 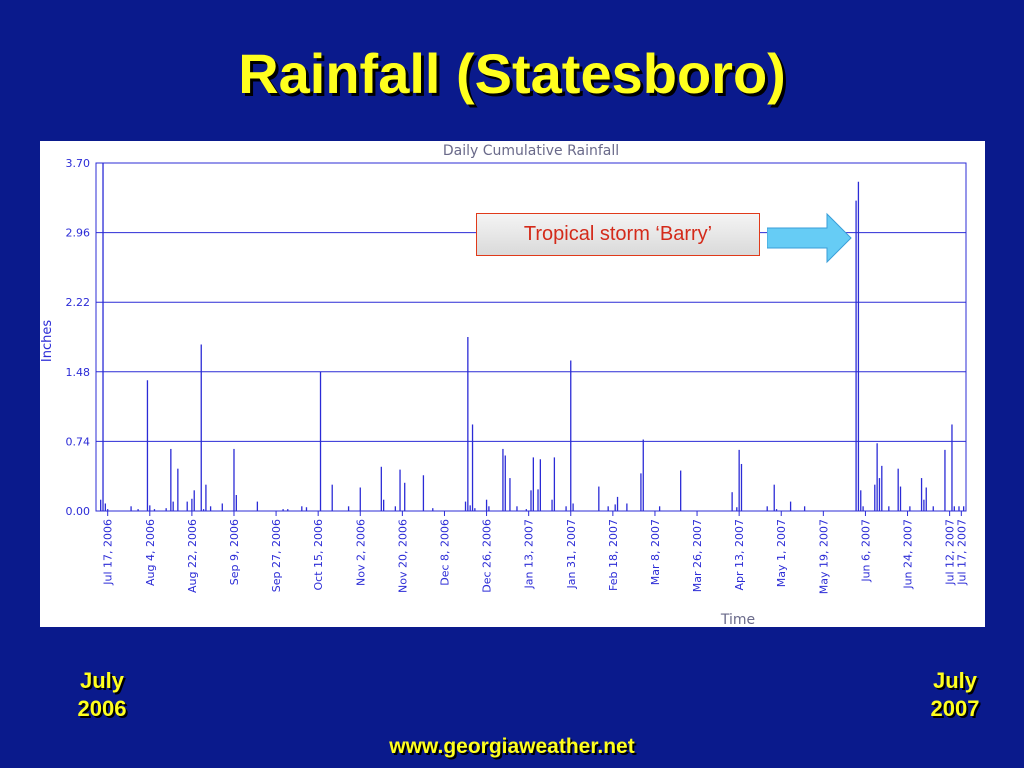 I want to click on start-year: 2006, so click(x=102, y=708).